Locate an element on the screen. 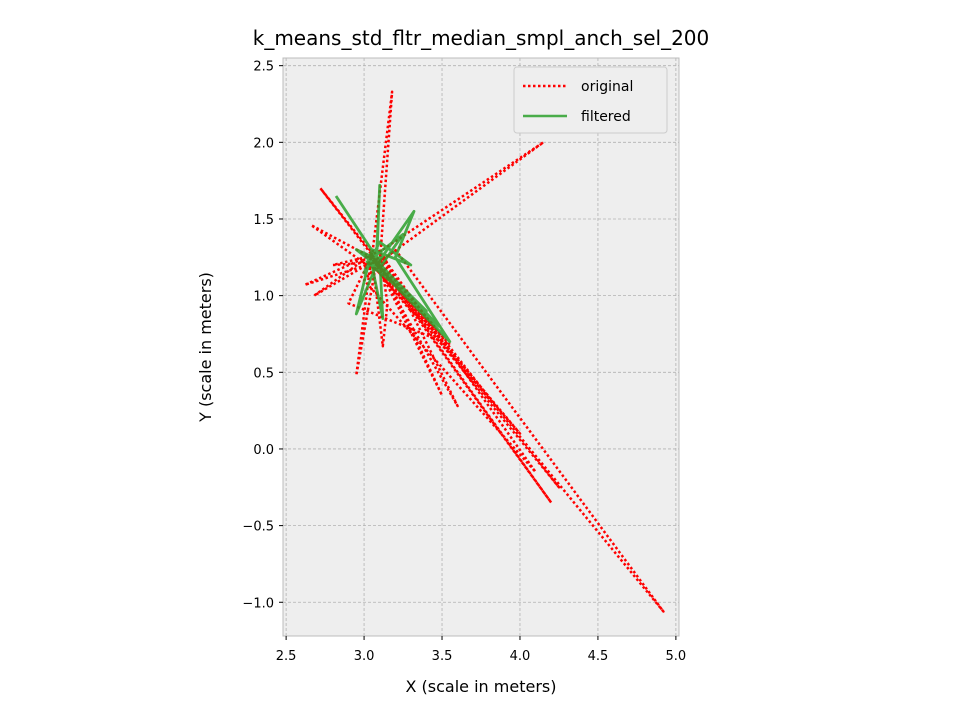 The width and height of the screenshot is (960, 720). y-tick-label: 0.5 is located at coordinates (263, 373).